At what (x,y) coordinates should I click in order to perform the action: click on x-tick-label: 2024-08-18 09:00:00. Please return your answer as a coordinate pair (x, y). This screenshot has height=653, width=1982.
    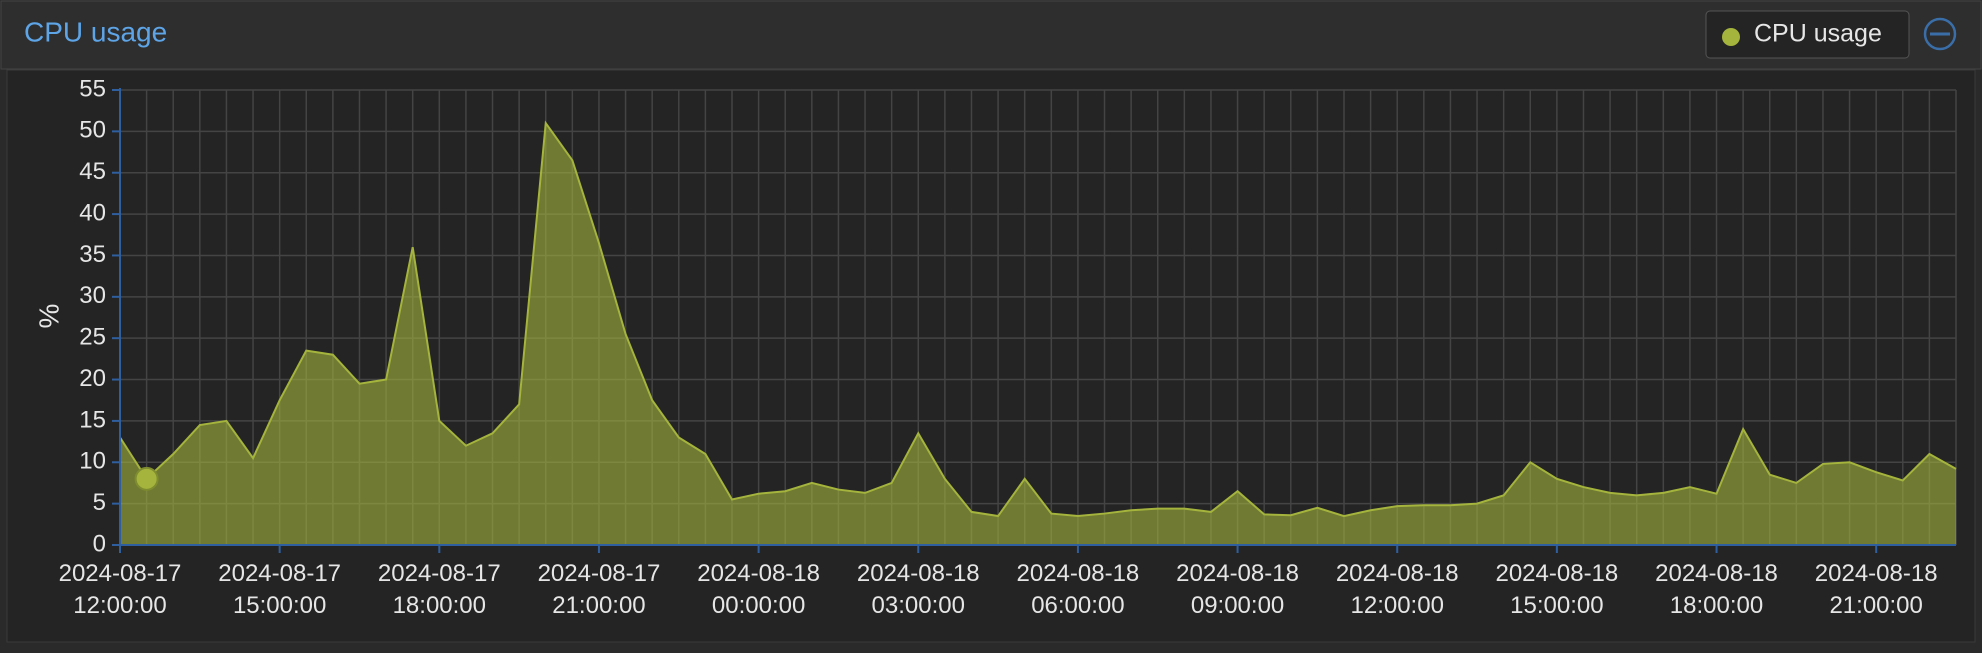
    Looking at the image, I should click on (1237, 589).